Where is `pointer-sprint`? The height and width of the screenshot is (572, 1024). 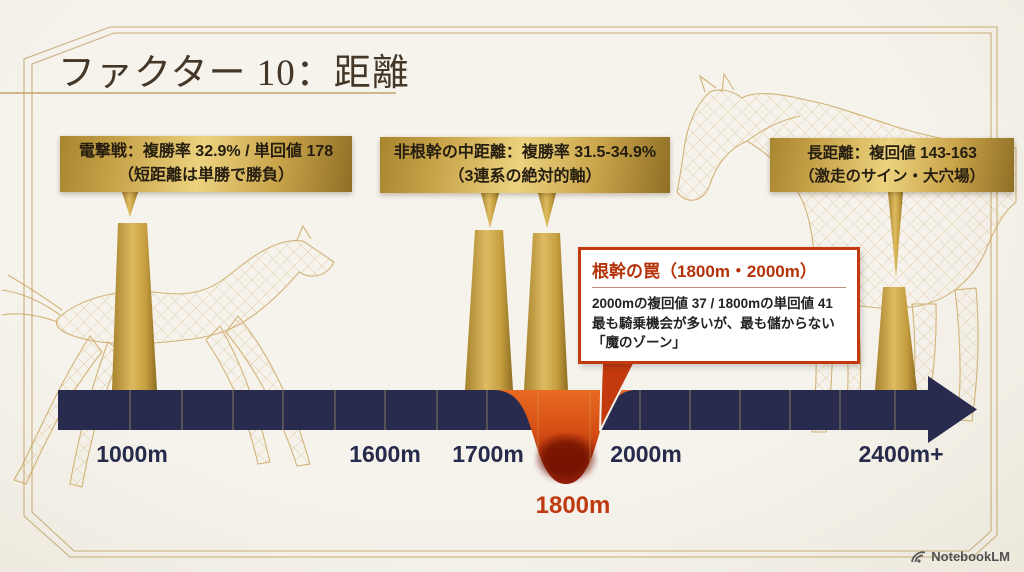
pointer-sprint is located at coordinates (130, 204).